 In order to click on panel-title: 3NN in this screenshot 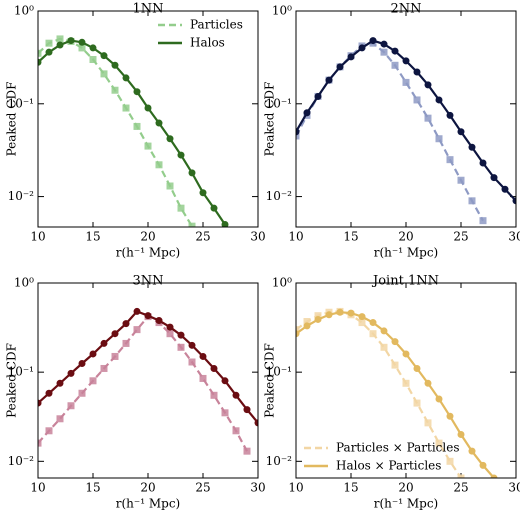, I will do `click(147, 281)`.